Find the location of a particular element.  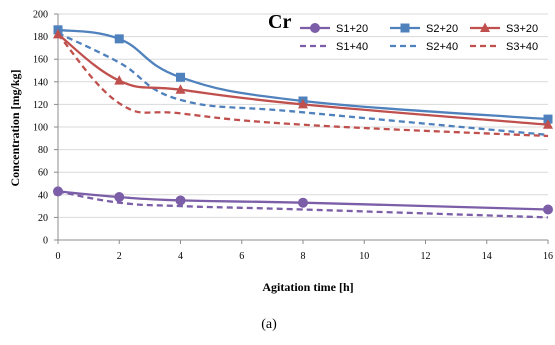

x-tick-label: 6 is located at coordinates (241, 256).